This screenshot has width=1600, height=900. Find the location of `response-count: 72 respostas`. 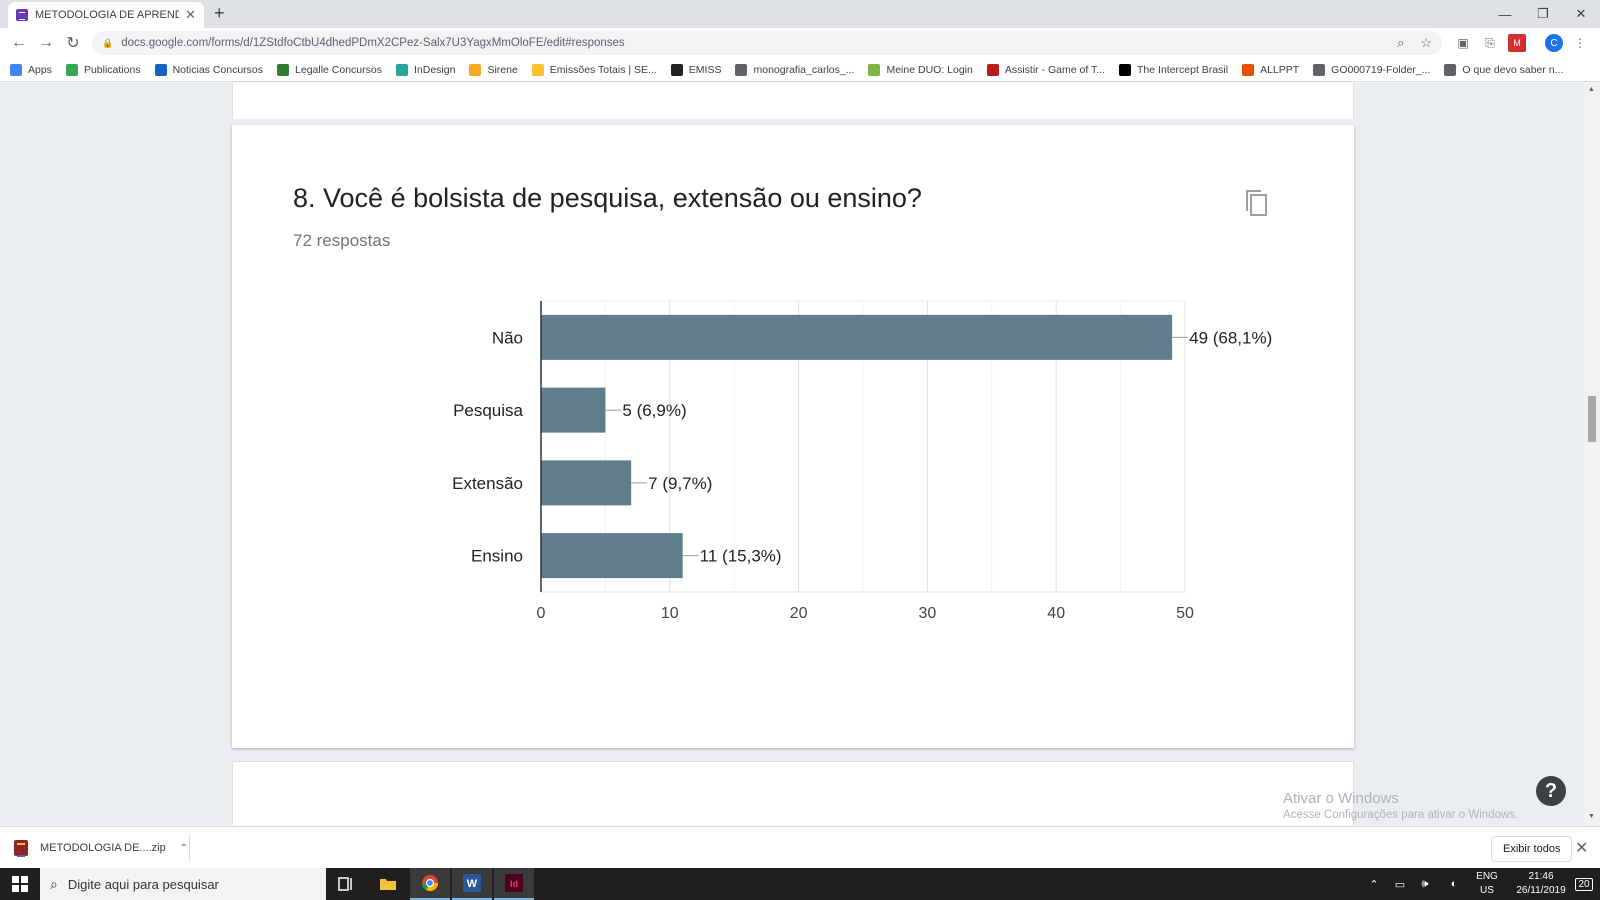

response-count: 72 respostas is located at coordinates (342, 240).